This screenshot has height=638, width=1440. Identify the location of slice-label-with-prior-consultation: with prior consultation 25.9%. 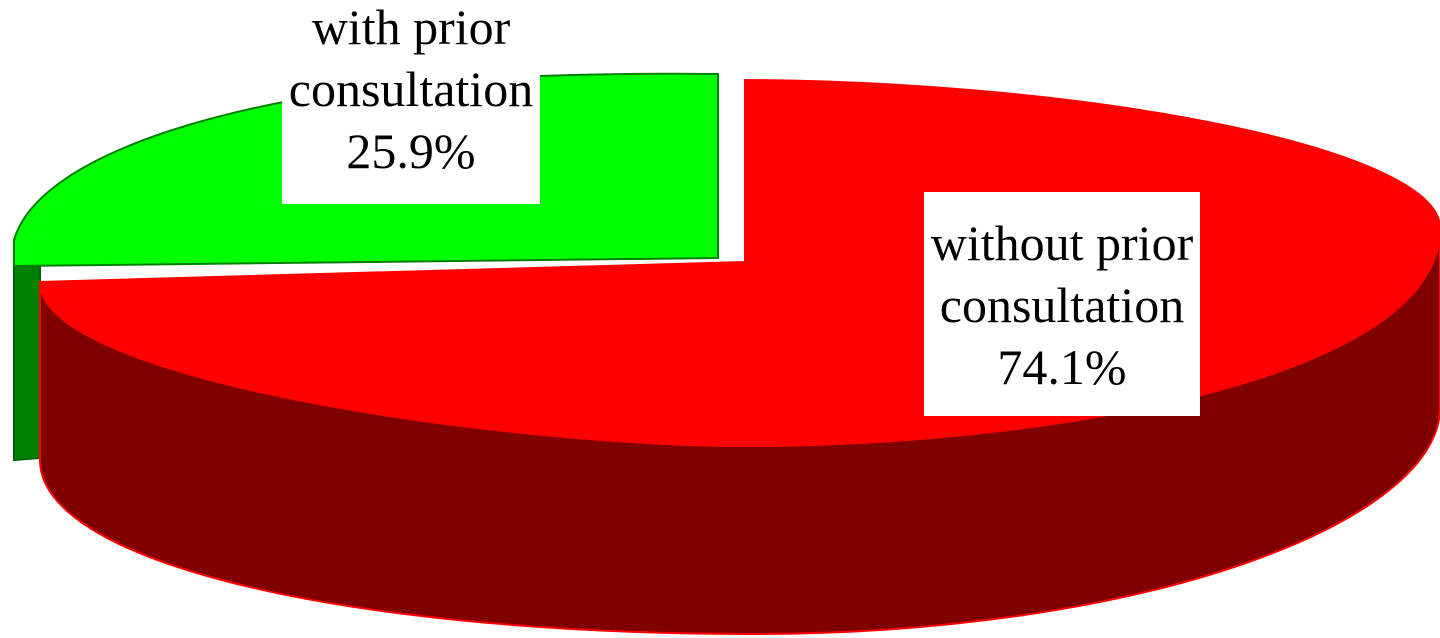
(411, 102).